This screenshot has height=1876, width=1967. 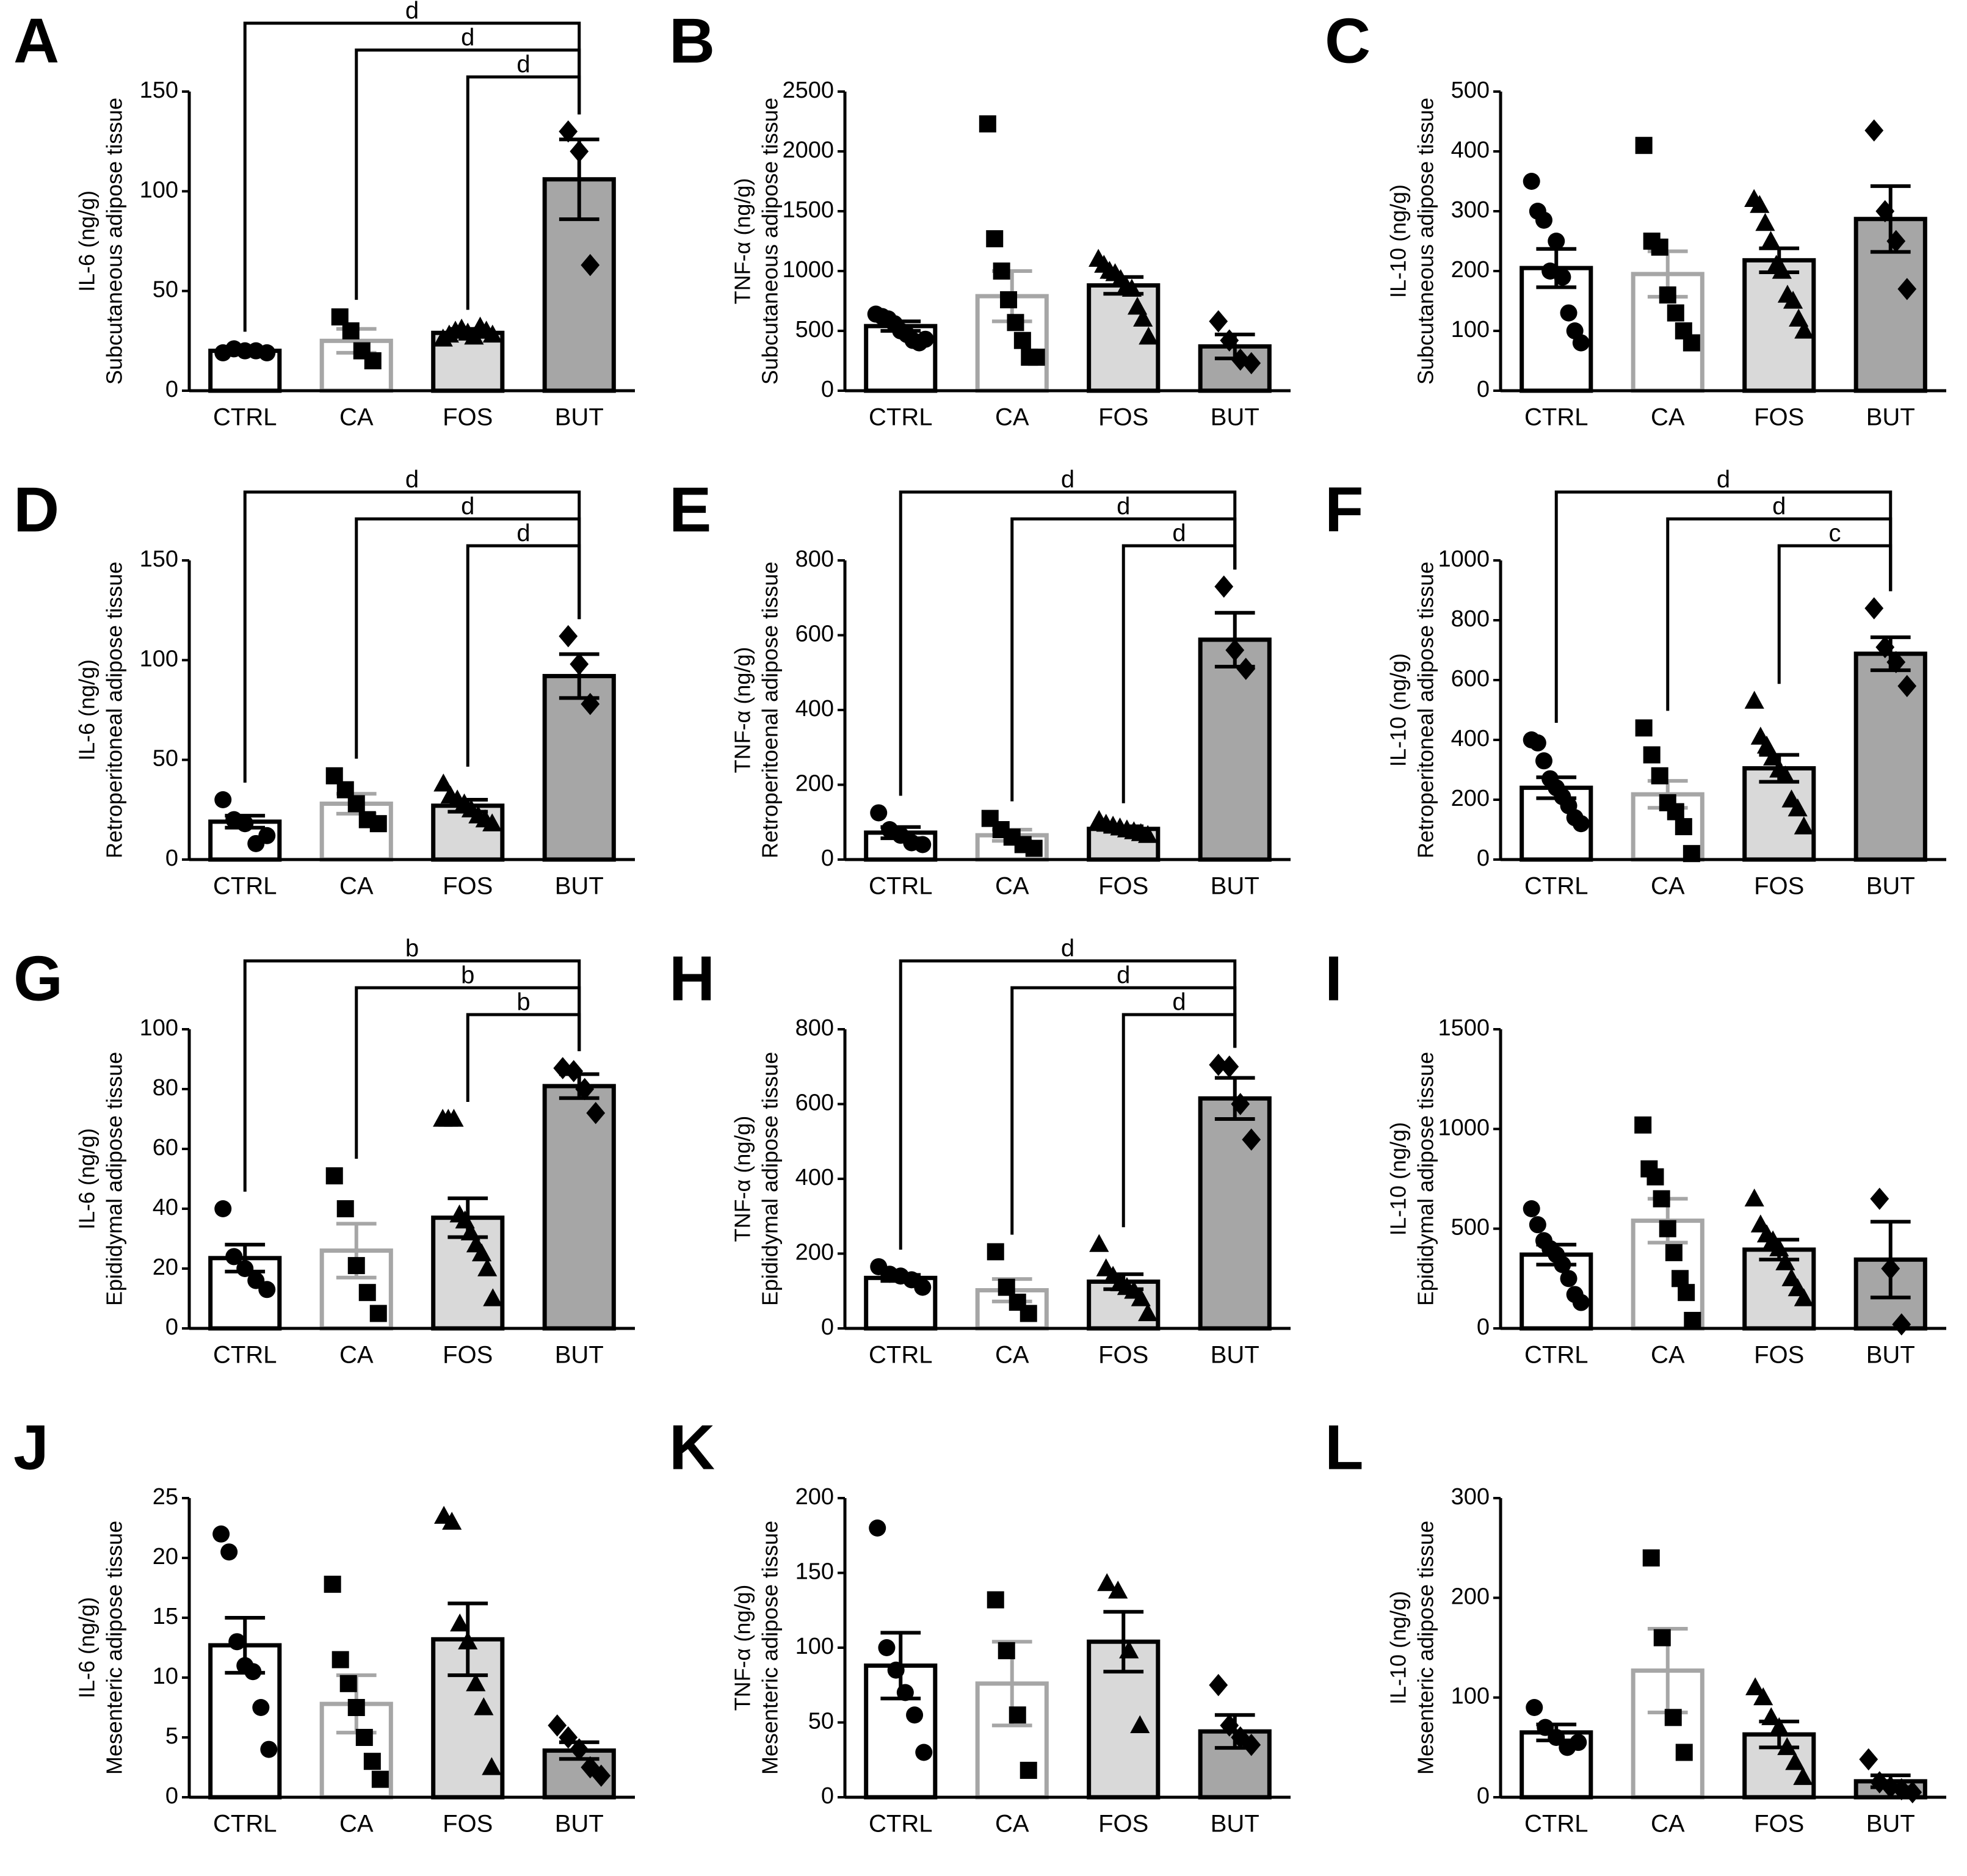 I want to click on y-axis-label: Epididymal adipose tissue, so click(x=770, y=1179).